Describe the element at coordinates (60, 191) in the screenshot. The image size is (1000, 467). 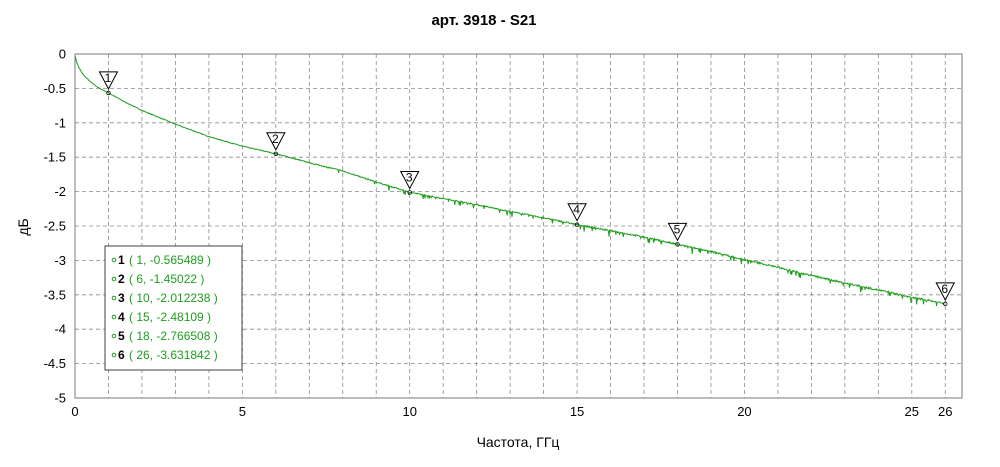
I see `y-tick-label: -2` at that location.